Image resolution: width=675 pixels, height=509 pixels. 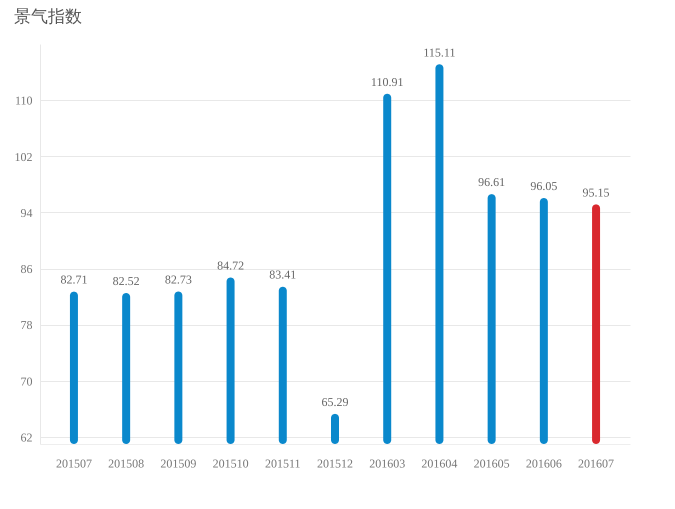 I want to click on data-label: 84.72, so click(x=230, y=265).